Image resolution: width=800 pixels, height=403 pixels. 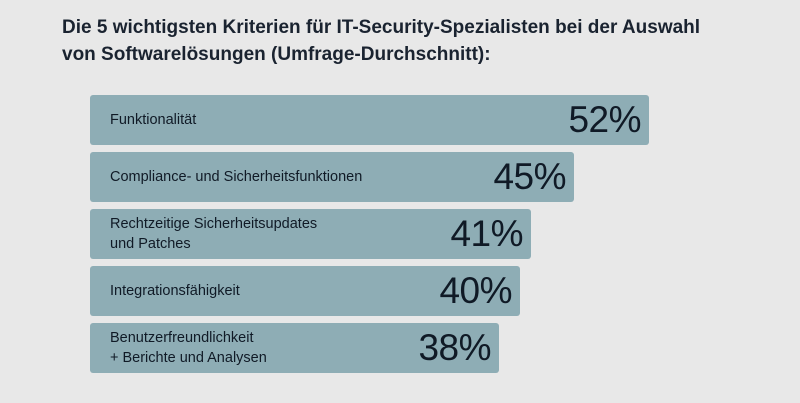 What do you see at coordinates (153, 120) in the screenshot?
I see `bar-label: Funktionalität` at bounding box center [153, 120].